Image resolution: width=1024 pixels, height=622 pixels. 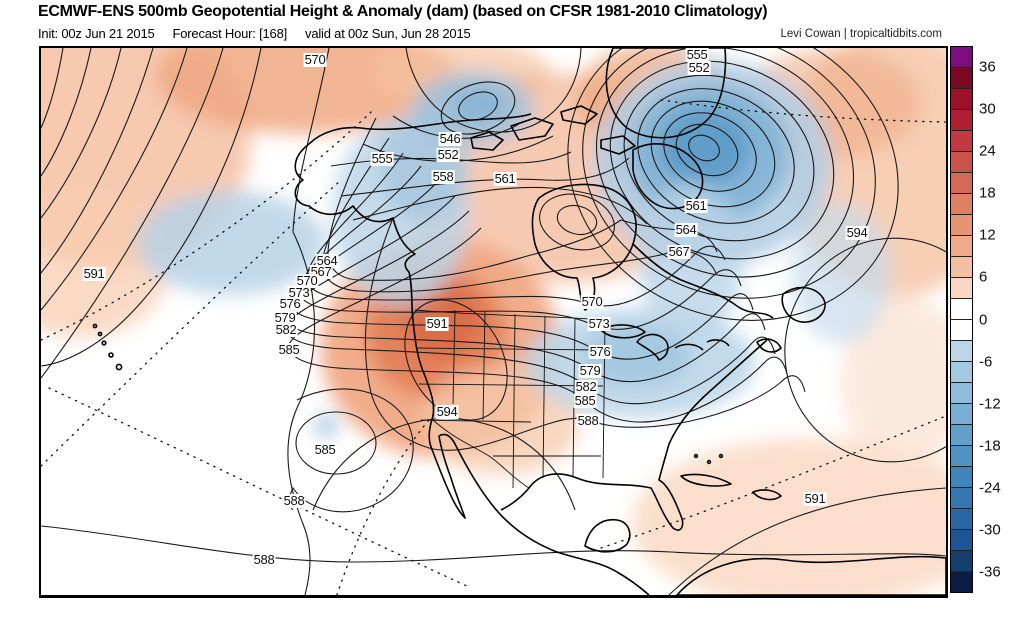 What do you see at coordinates (510, 399) in the screenshot?
I see `state-borders` at bounding box center [510, 399].